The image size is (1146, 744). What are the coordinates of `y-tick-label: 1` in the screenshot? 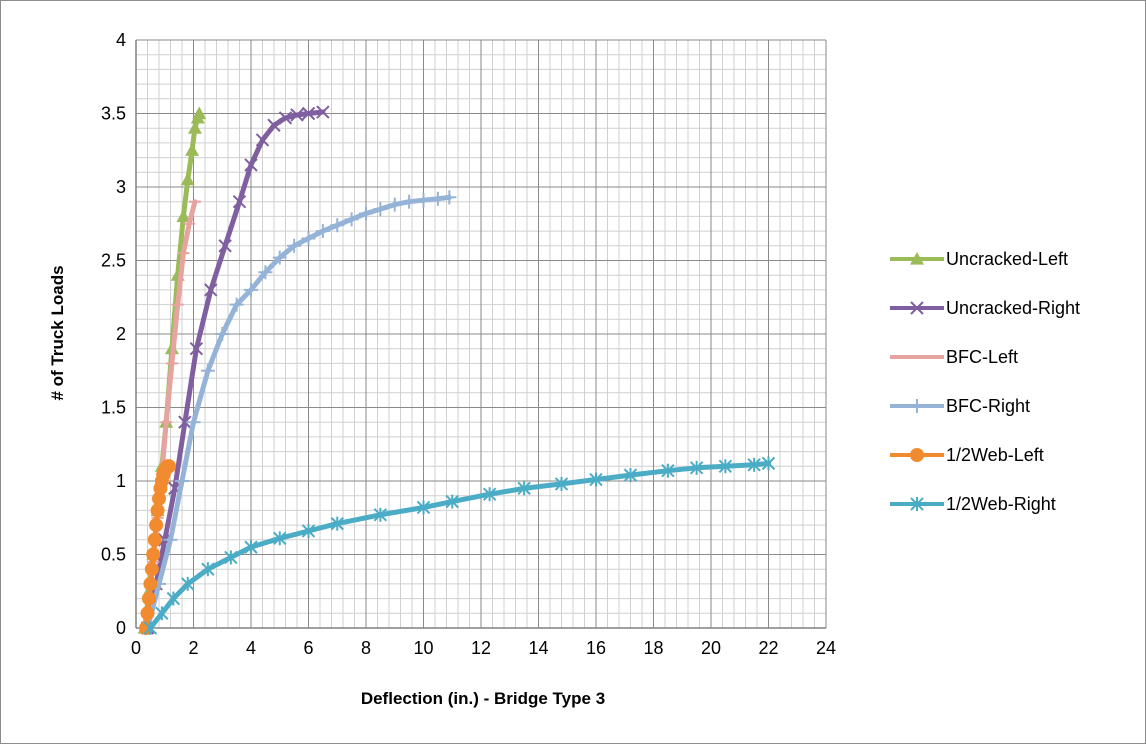 It's located at (121, 481).